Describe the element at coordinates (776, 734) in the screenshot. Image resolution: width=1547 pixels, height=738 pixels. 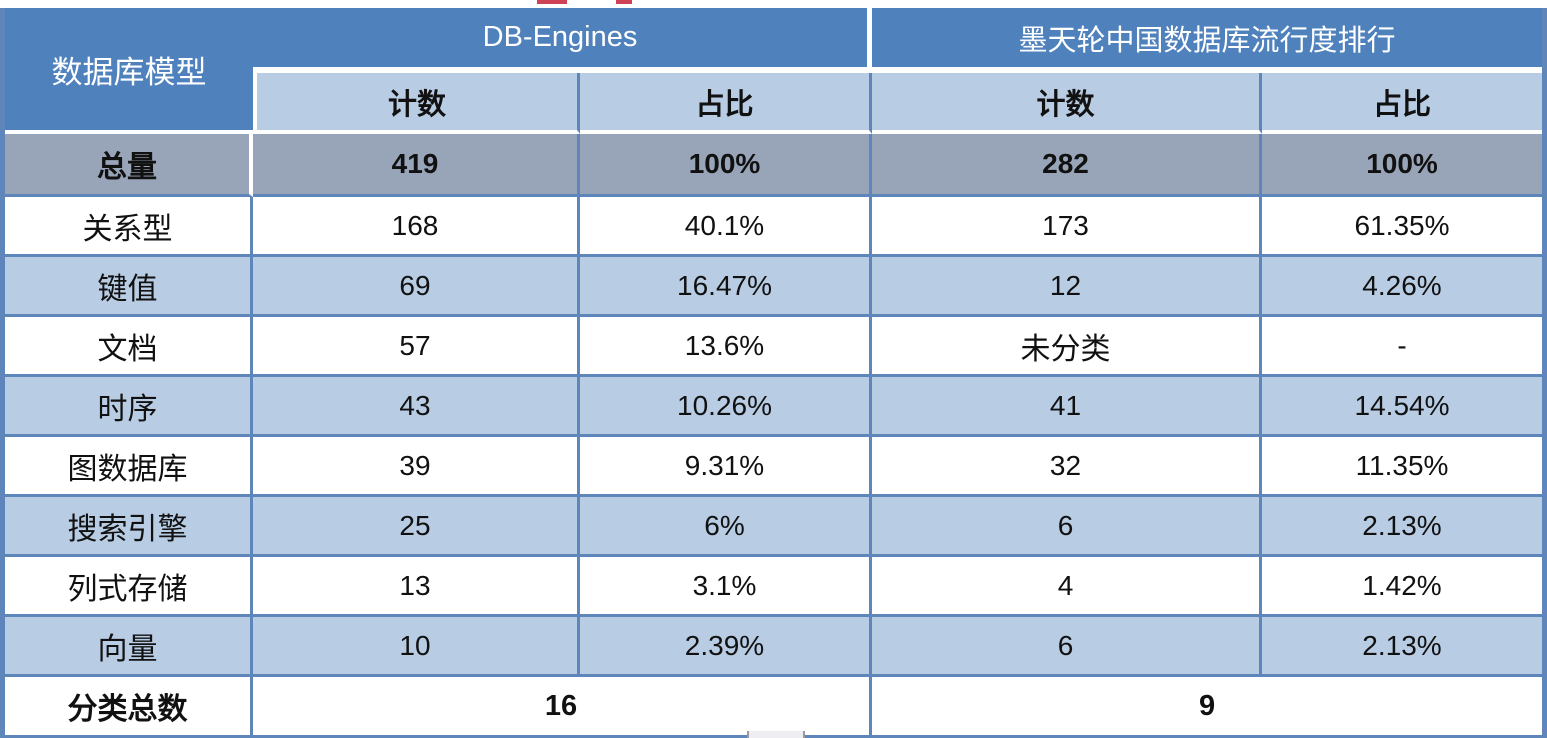
I see `cropped-scrollbar-artifact` at that location.